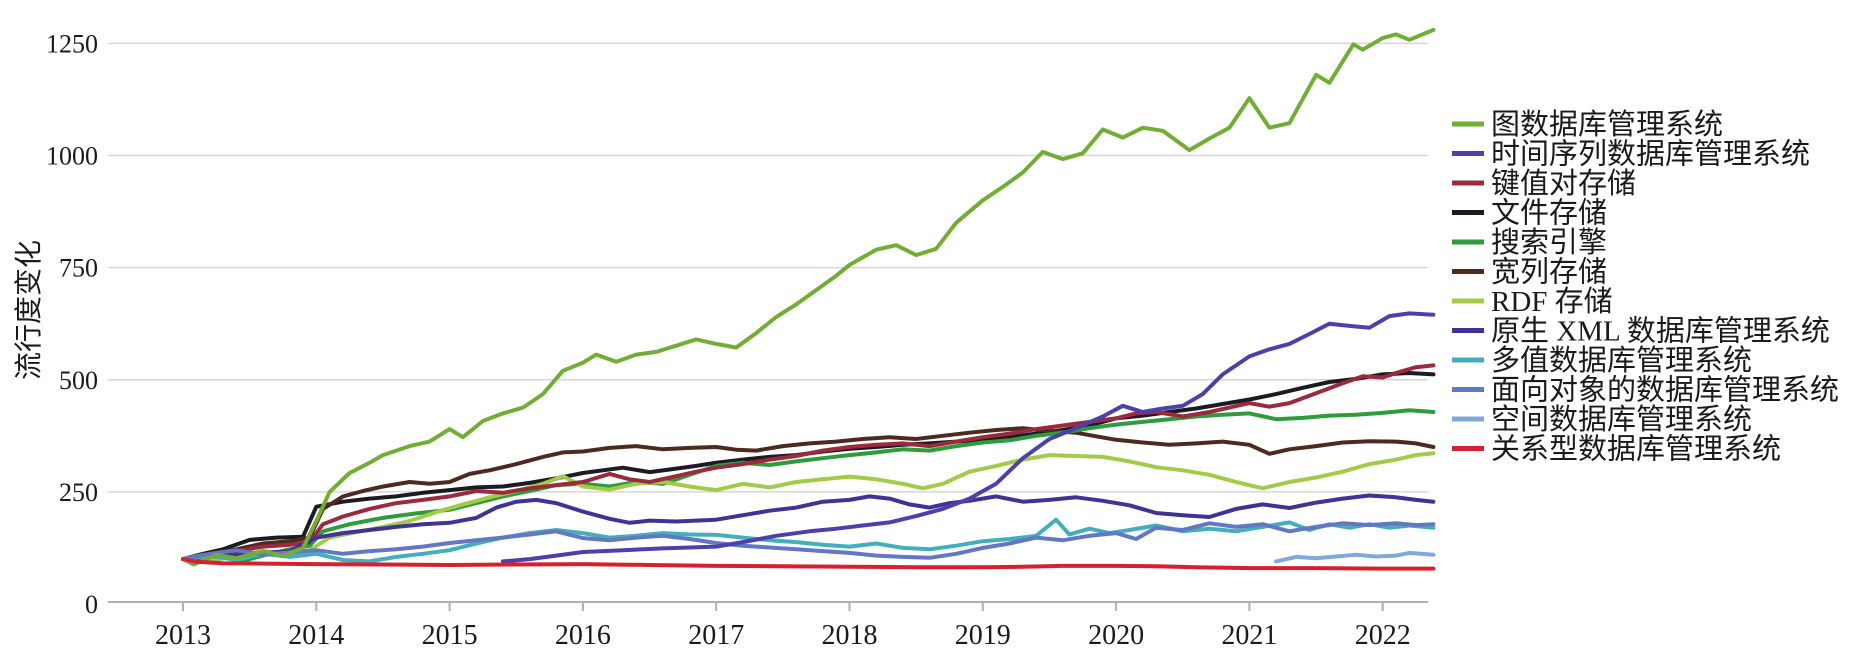 This screenshot has height=669, width=1853. Describe the element at coordinates (1660, 331) in the screenshot. I see `legend-label-xml: 原生 XML 数据库管理系统` at that location.